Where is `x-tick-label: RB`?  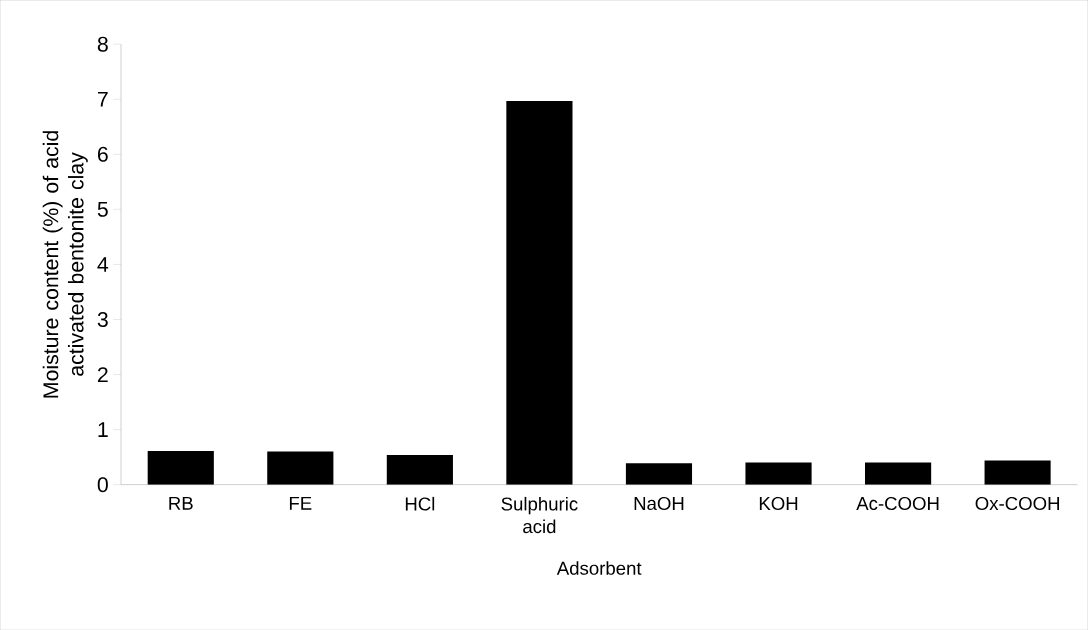
x-tick-label: RB is located at coordinates (181, 503).